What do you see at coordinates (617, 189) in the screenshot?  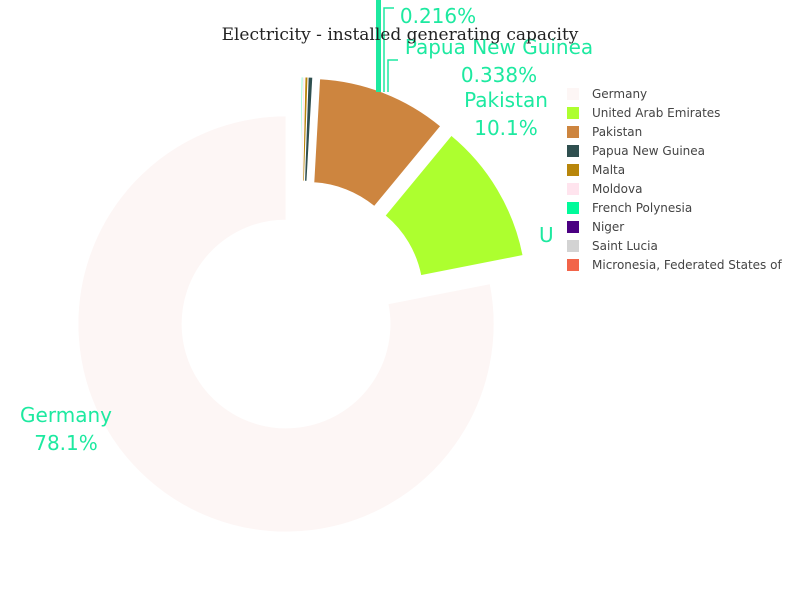 I see `legend-label: Moldova` at bounding box center [617, 189].